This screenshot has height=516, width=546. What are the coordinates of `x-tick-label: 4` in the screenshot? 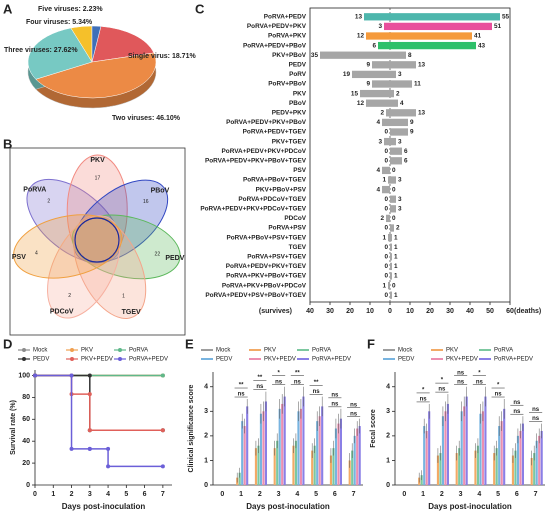 It's located at (108, 494).